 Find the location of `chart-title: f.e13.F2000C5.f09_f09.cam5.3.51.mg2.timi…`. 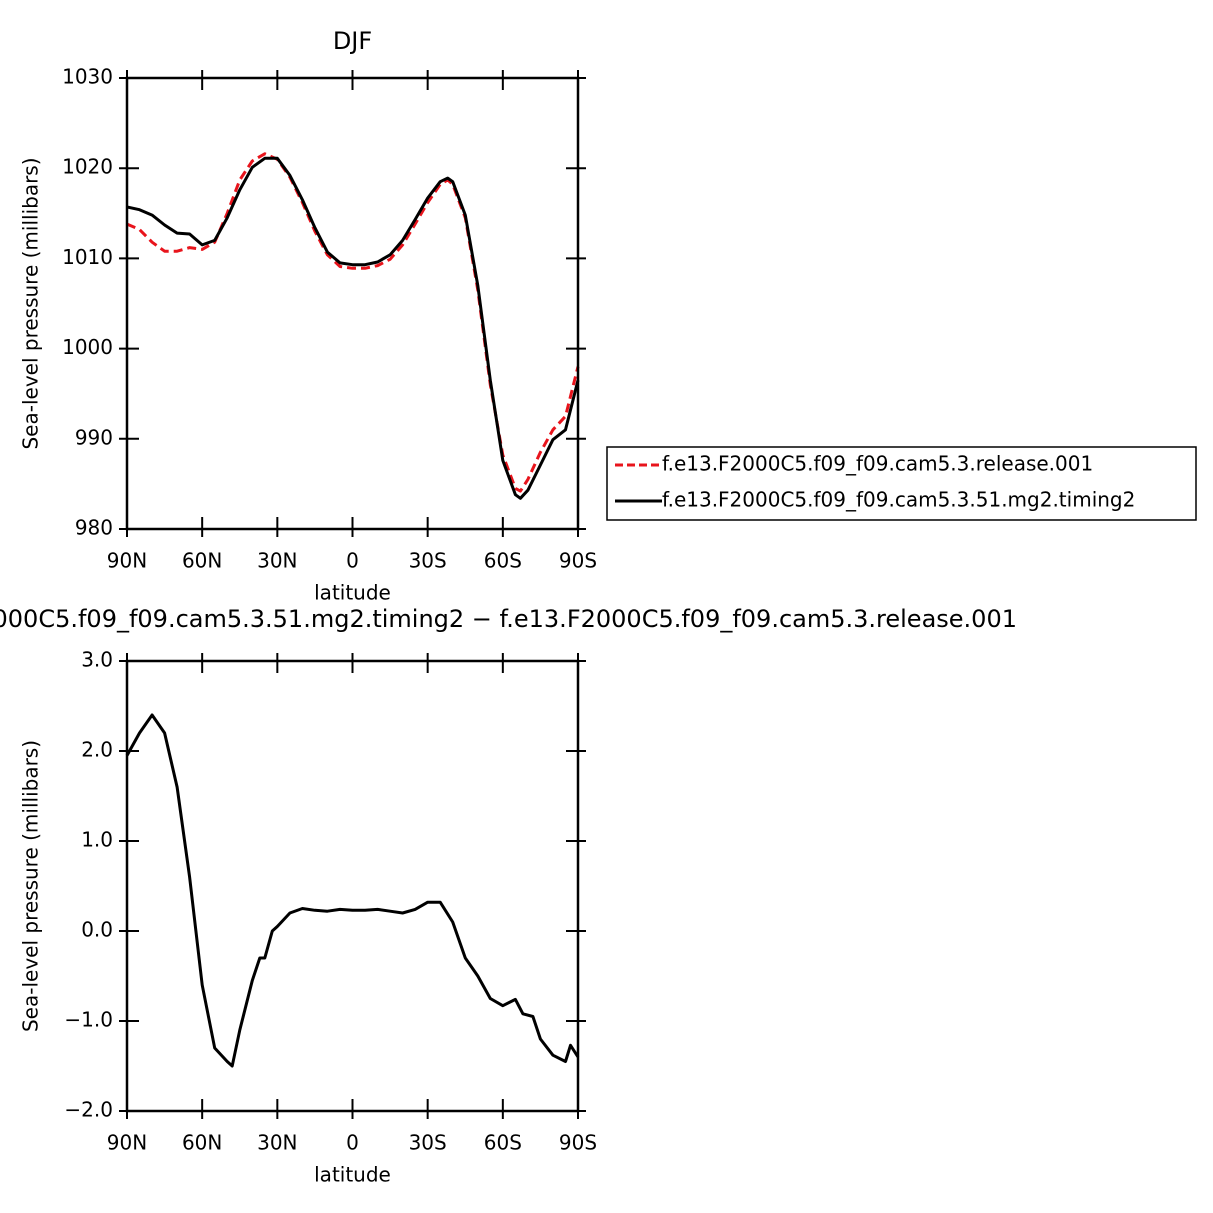

chart-title: f.e13.F2000C5.f09_f09.cam5.3.51.mg2.timi… is located at coordinates (508, 619).